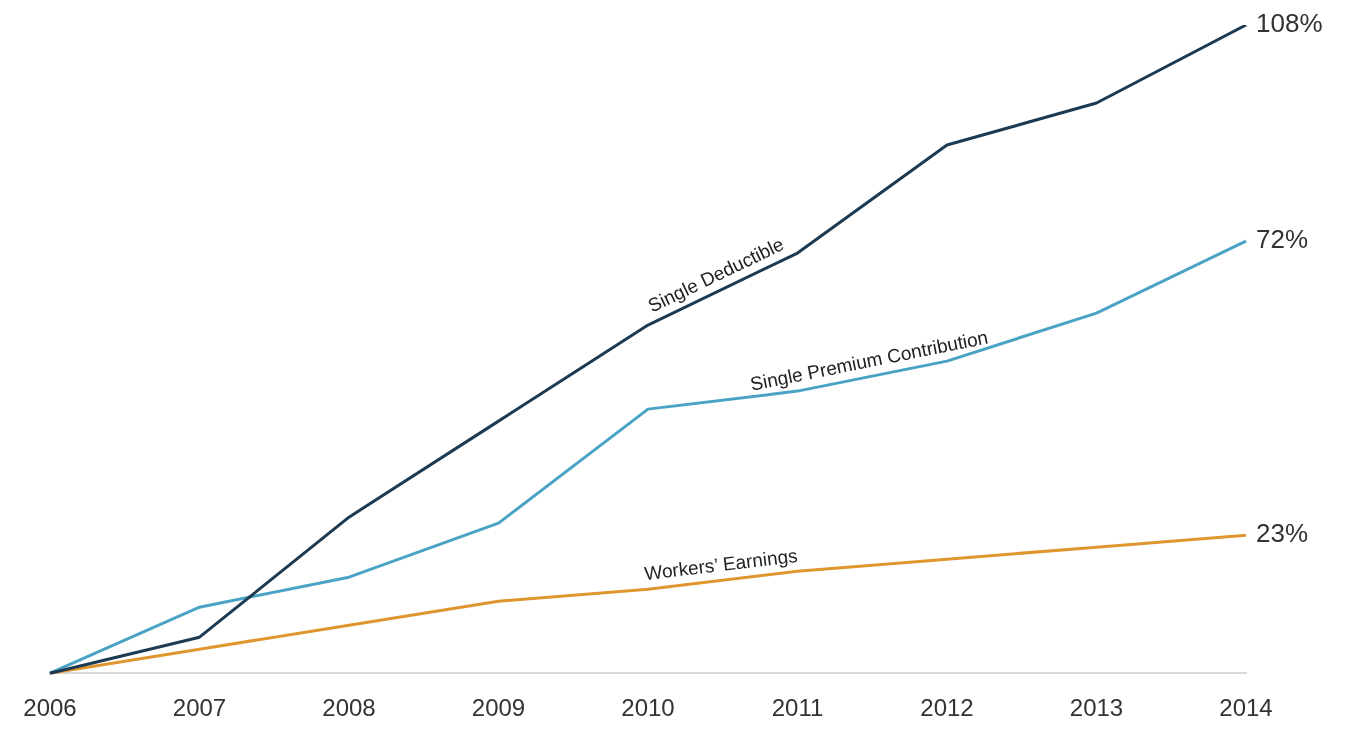  I want to click on data-label: 72%, so click(1282, 239).